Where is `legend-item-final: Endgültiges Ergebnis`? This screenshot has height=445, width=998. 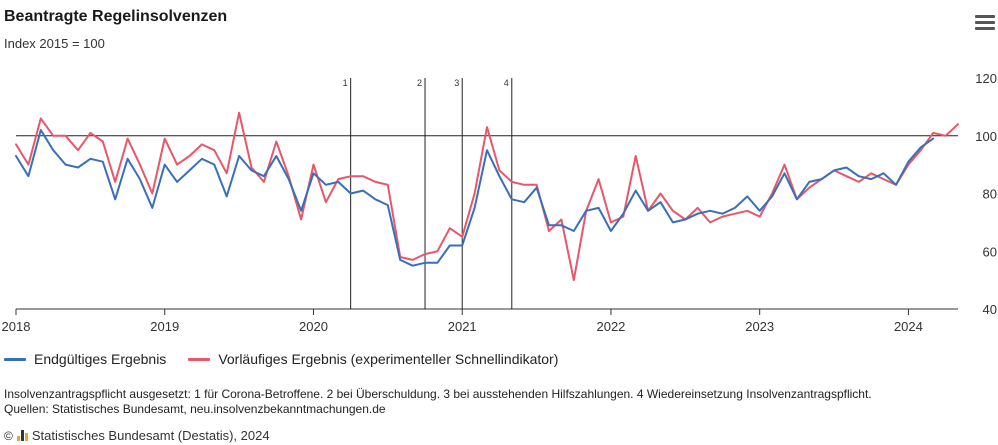 legend-item-final: Endgültiges Ergebnis is located at coordinates (85, 359).